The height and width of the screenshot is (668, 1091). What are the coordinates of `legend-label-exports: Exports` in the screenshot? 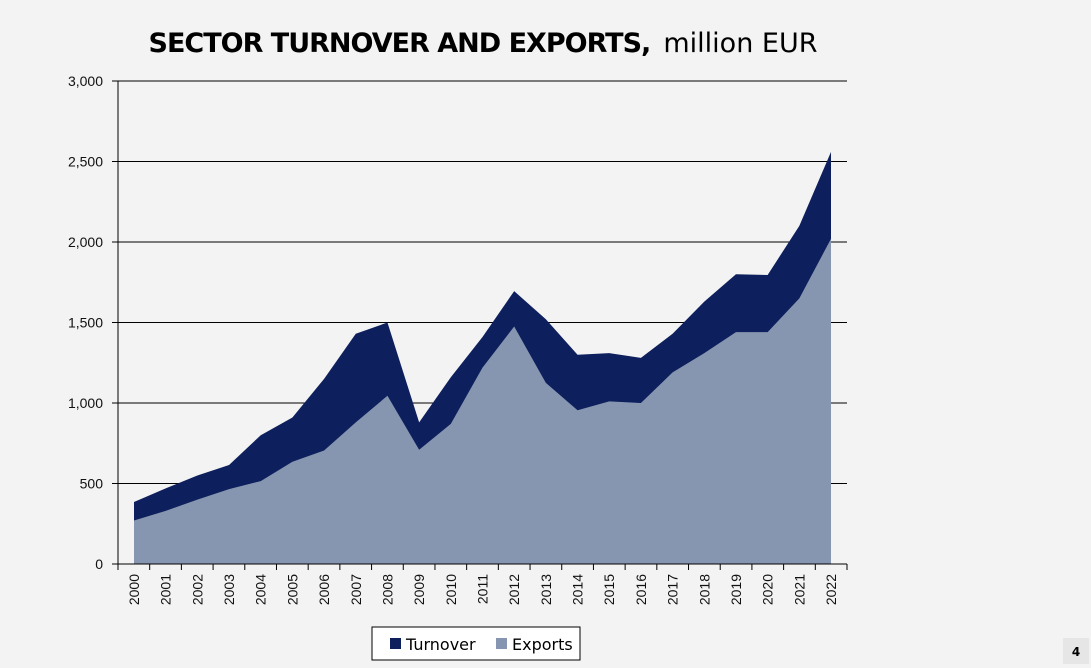 It's located at (542, 644).